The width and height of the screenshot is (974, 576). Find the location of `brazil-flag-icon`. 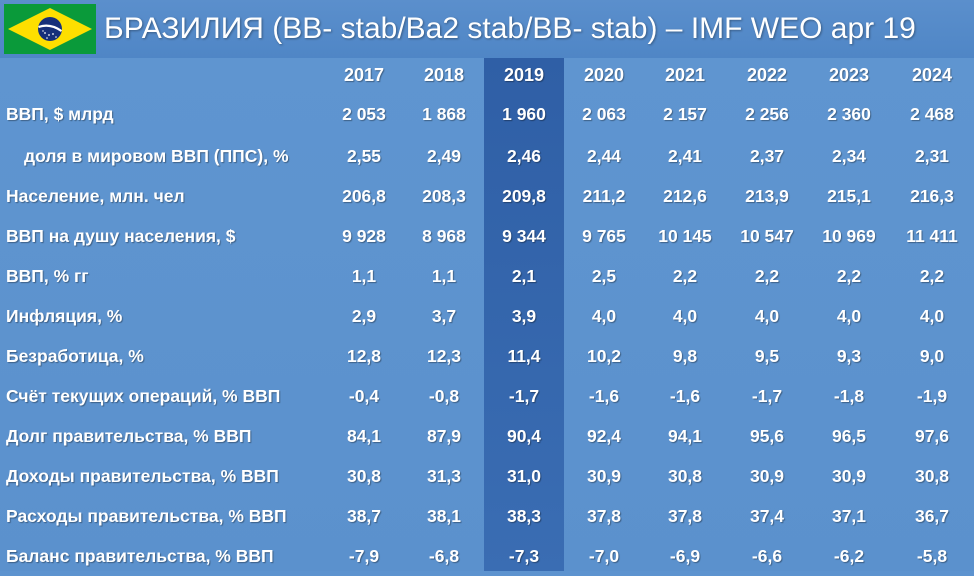

brazil-flag-icon is located at coordinates (50, 29).